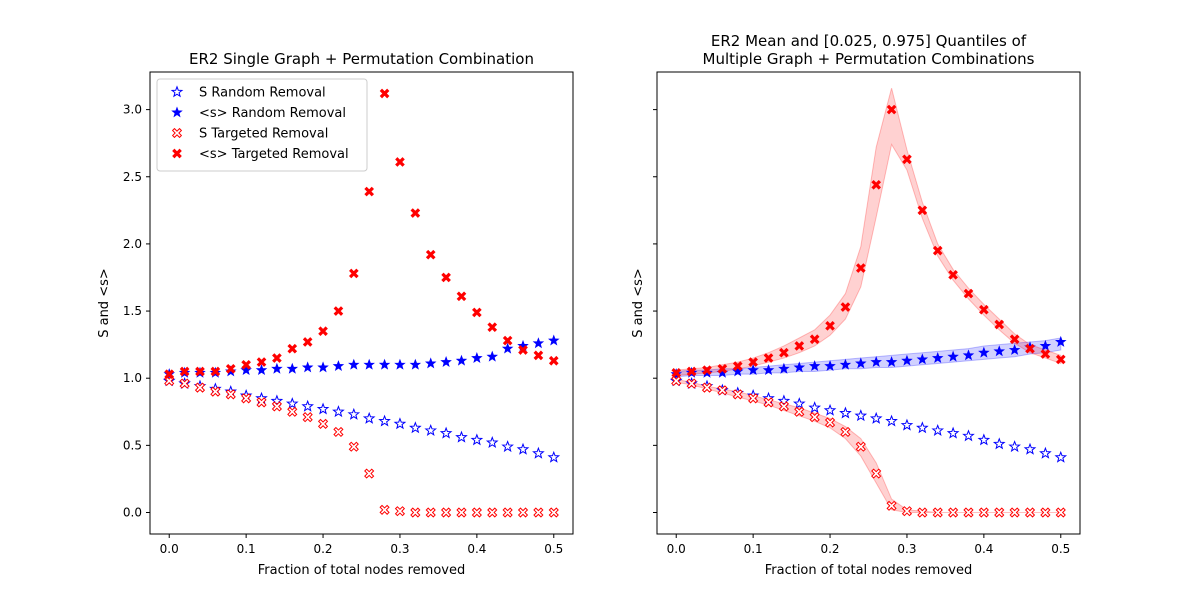 Image resolution: width=1200 pixels, height=600 pixels. I want to click on legend-label: <s> Random Removal, so click(272, 113).